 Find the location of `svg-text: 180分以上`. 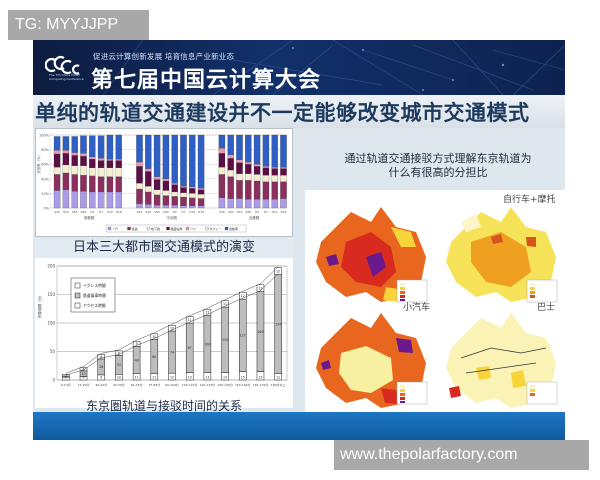

svg-text: 180分以上 is located at coordinates (278, 384).